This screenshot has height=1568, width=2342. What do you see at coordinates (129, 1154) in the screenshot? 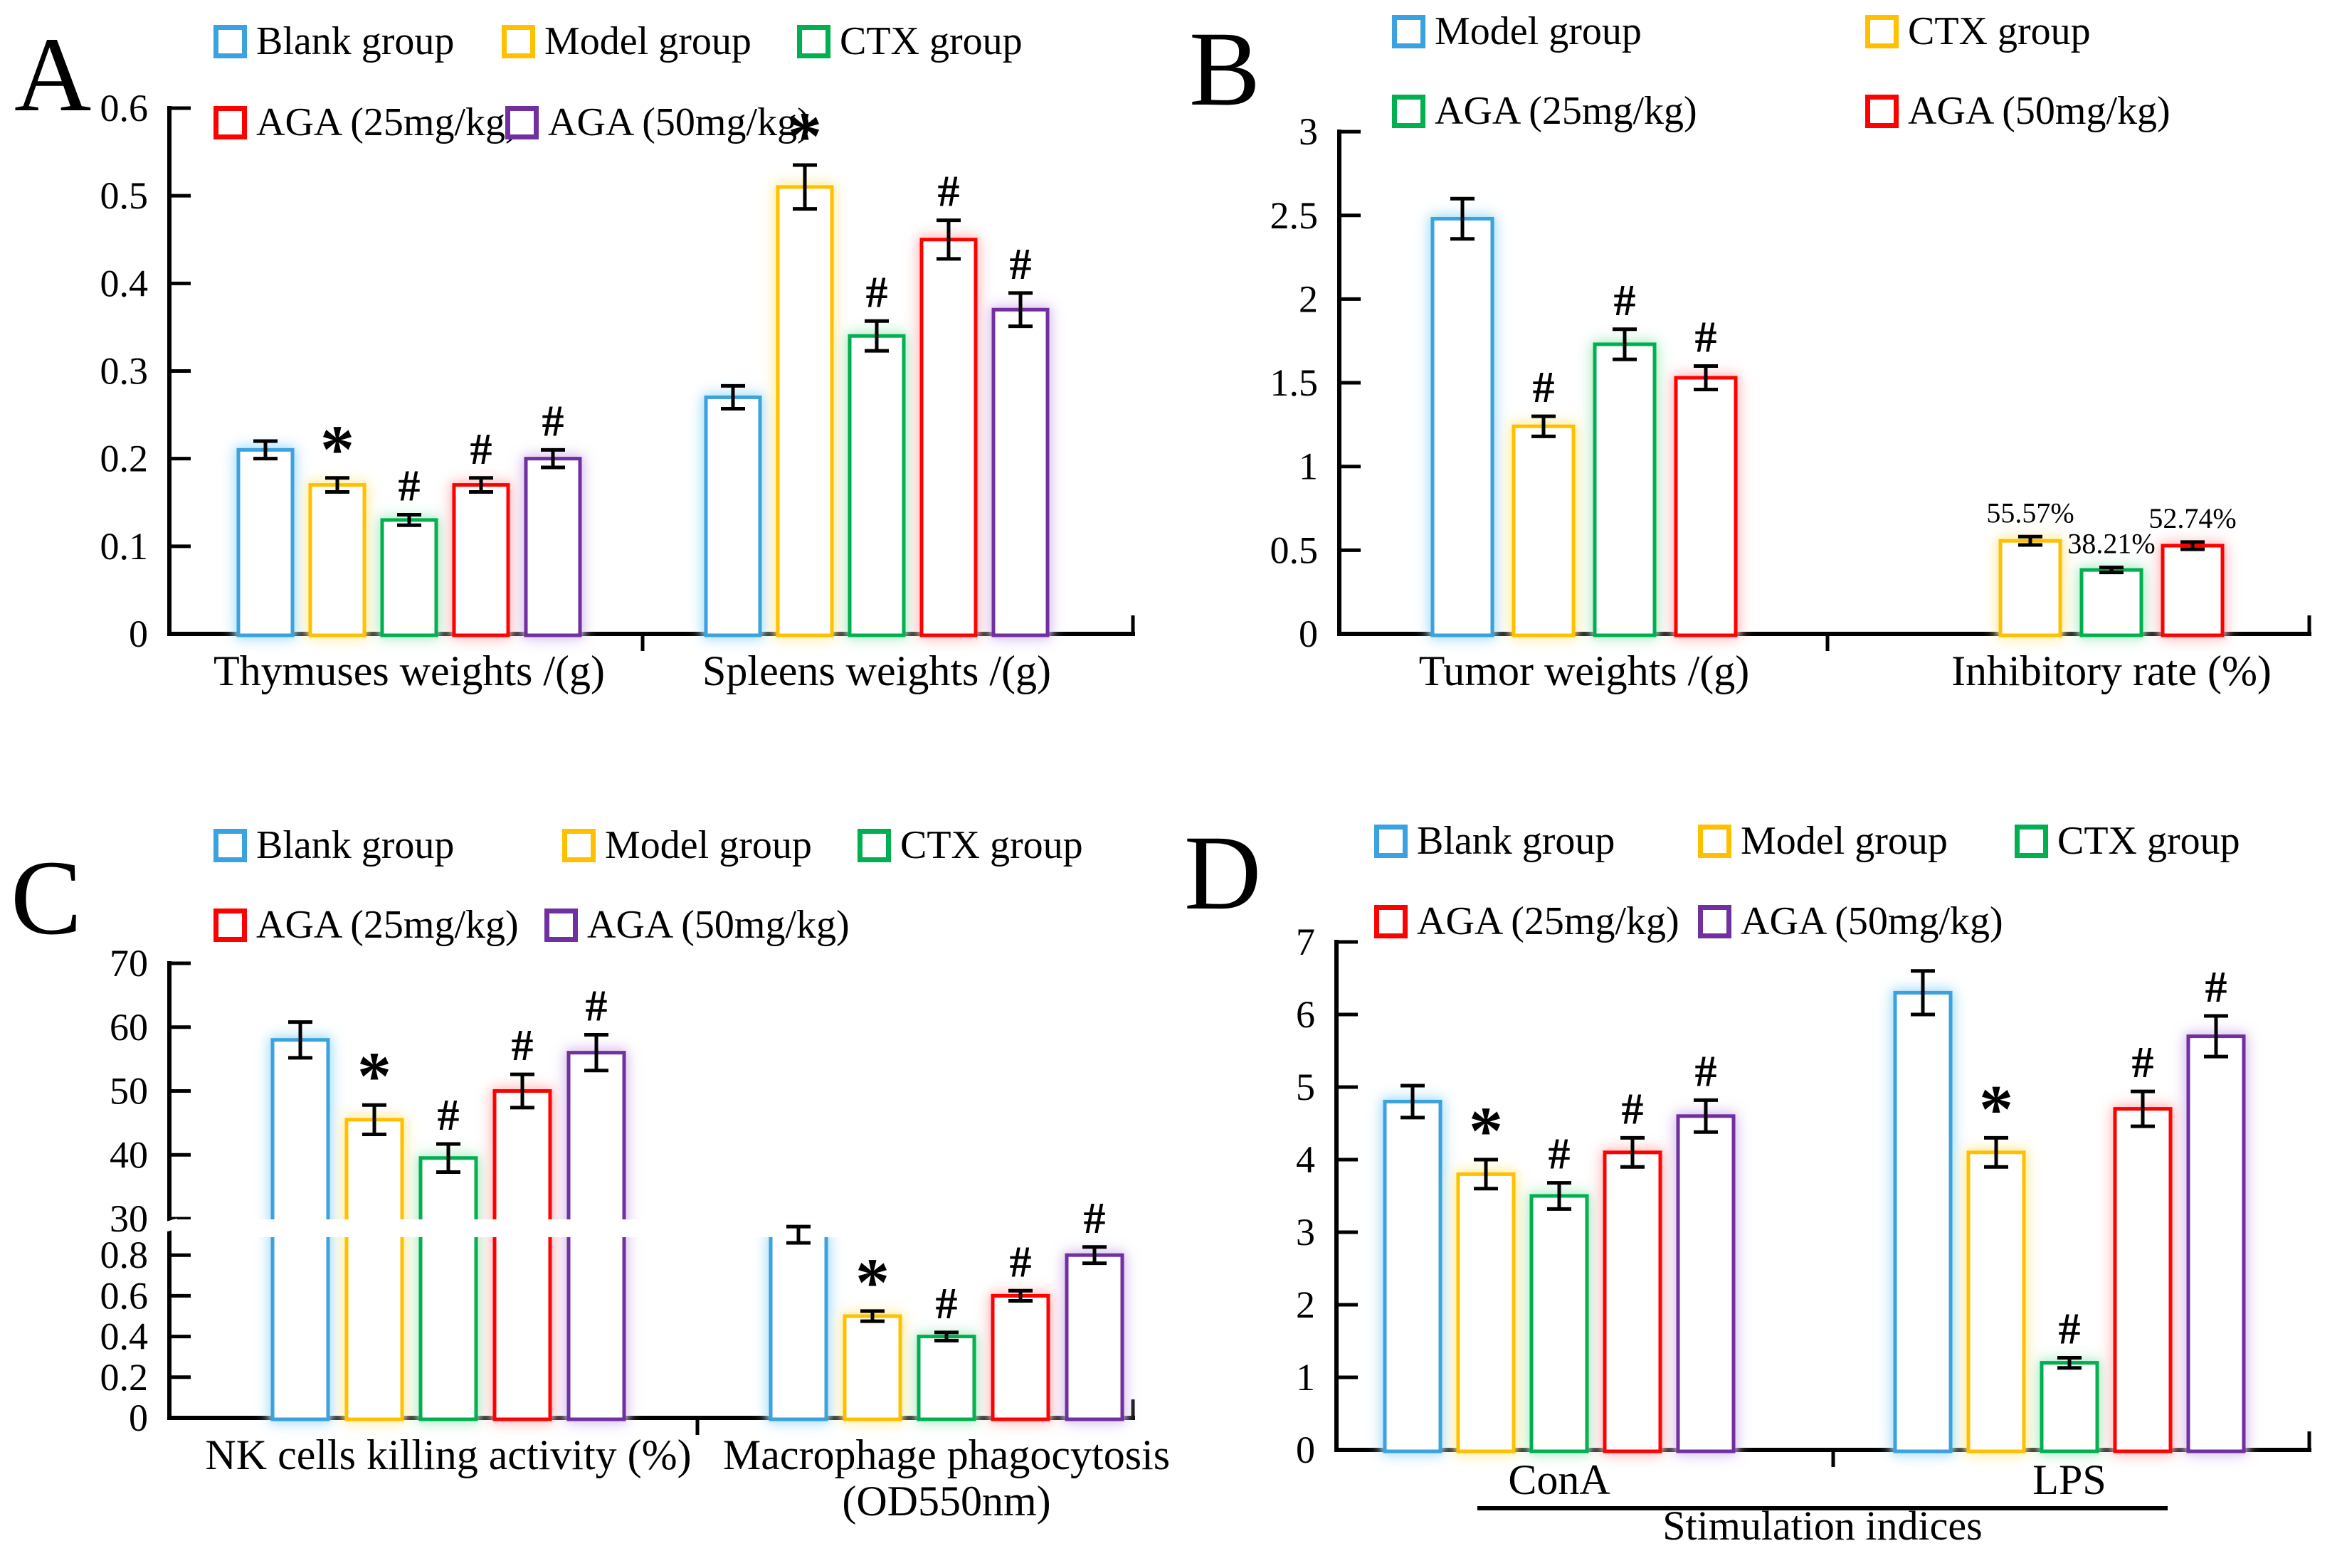
I see `y-tick-label: 40` at bounding box center [129, 1154].